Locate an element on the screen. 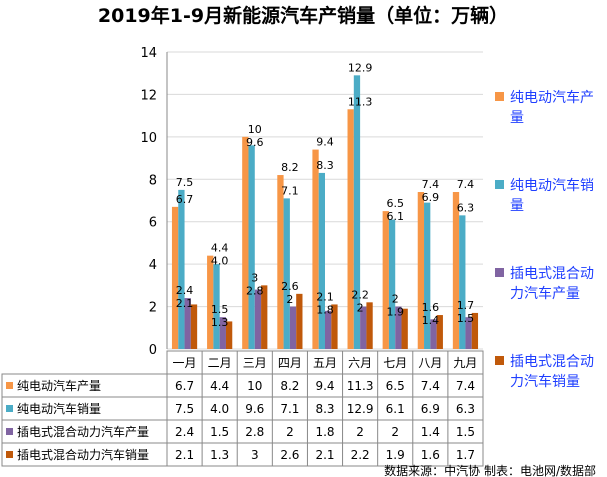 The width and height of the screenshot is (607, 477). data-label: 8.2 is located at coordinates (290, 167).